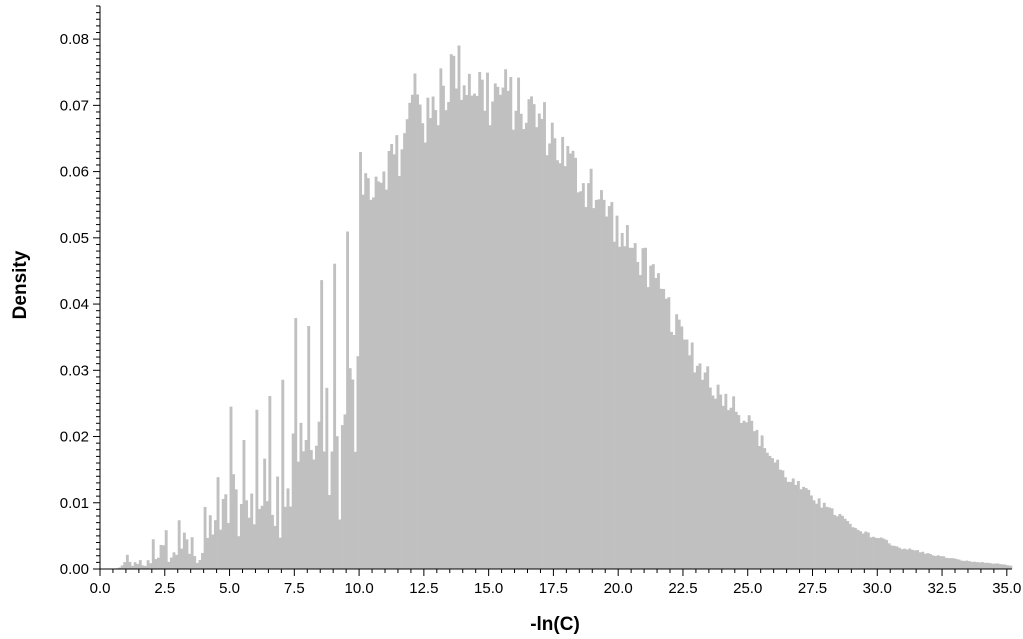  What do you see at coordinates (20, 284) in the screenshot?
I see `y-axis-title: Density` at bounding box center [20, 284].